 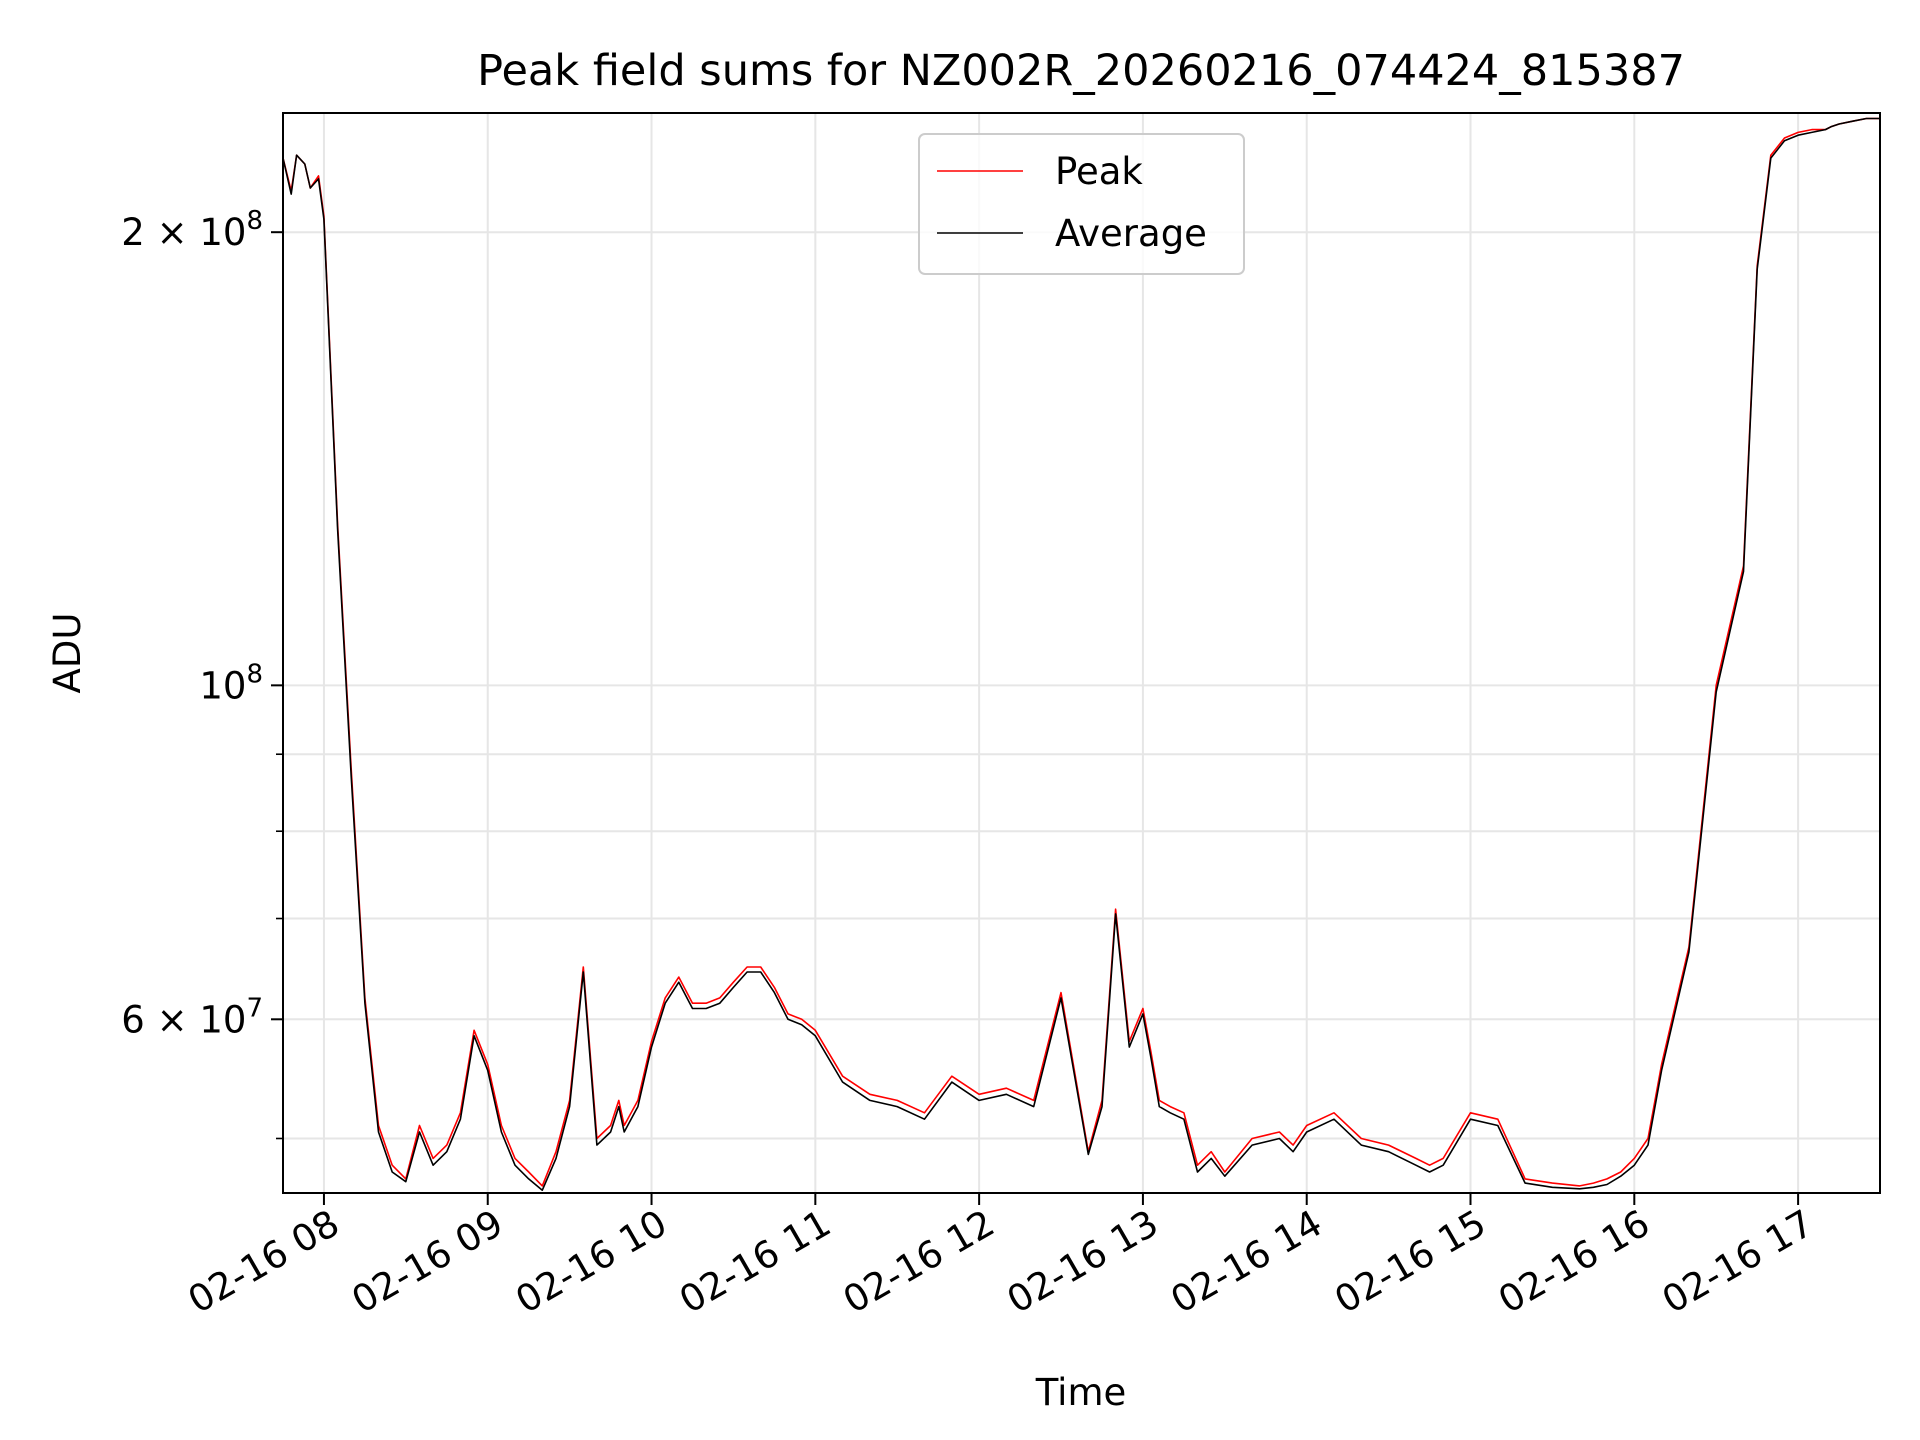 I want to click on y-axis-ticks: 2 × 108 108 6 × 107, so click(x=202, y=673).